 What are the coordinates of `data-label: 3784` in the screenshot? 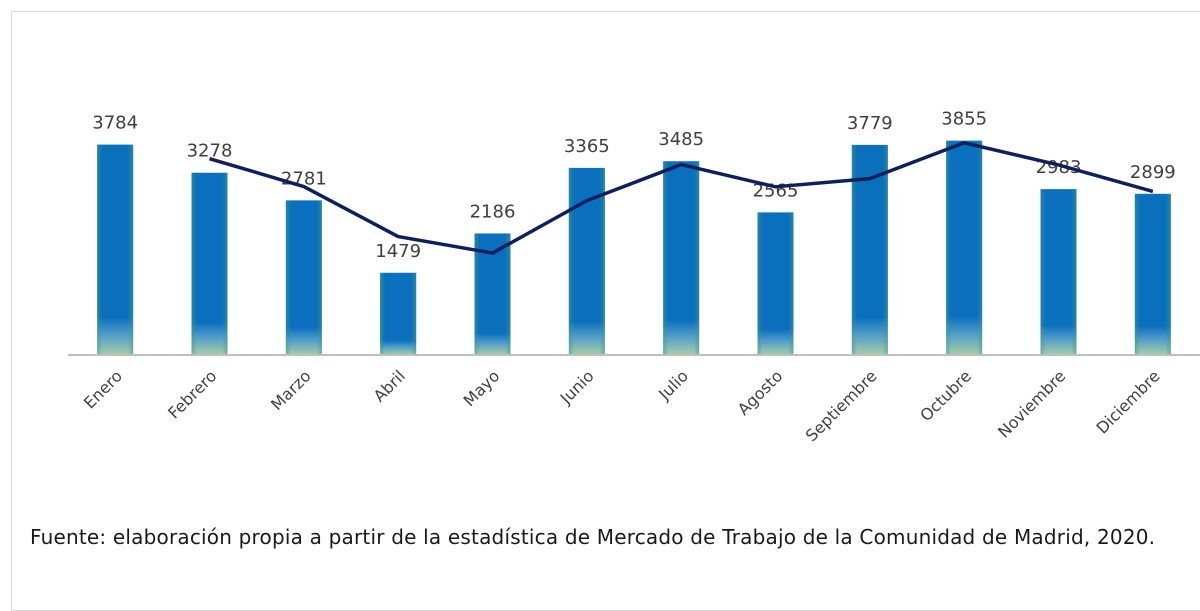 It's located at (115, 123).